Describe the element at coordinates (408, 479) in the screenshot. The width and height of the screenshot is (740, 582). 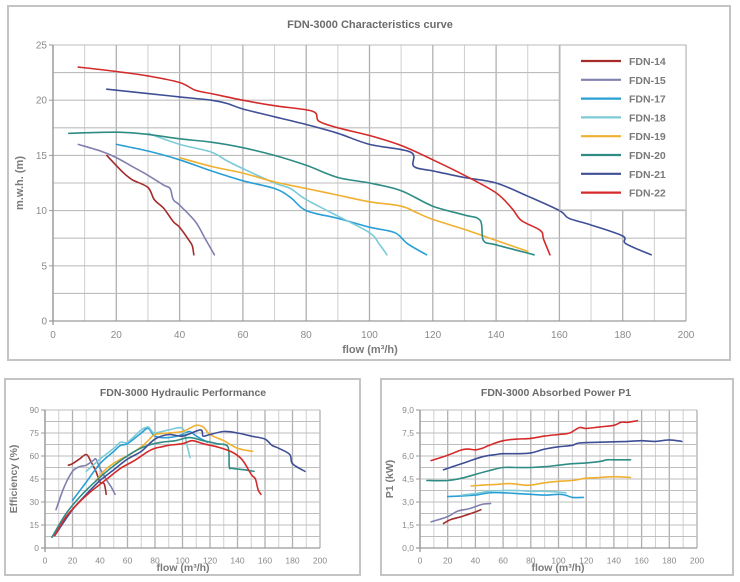
I see `y-tick-label: 4,5` at that location.